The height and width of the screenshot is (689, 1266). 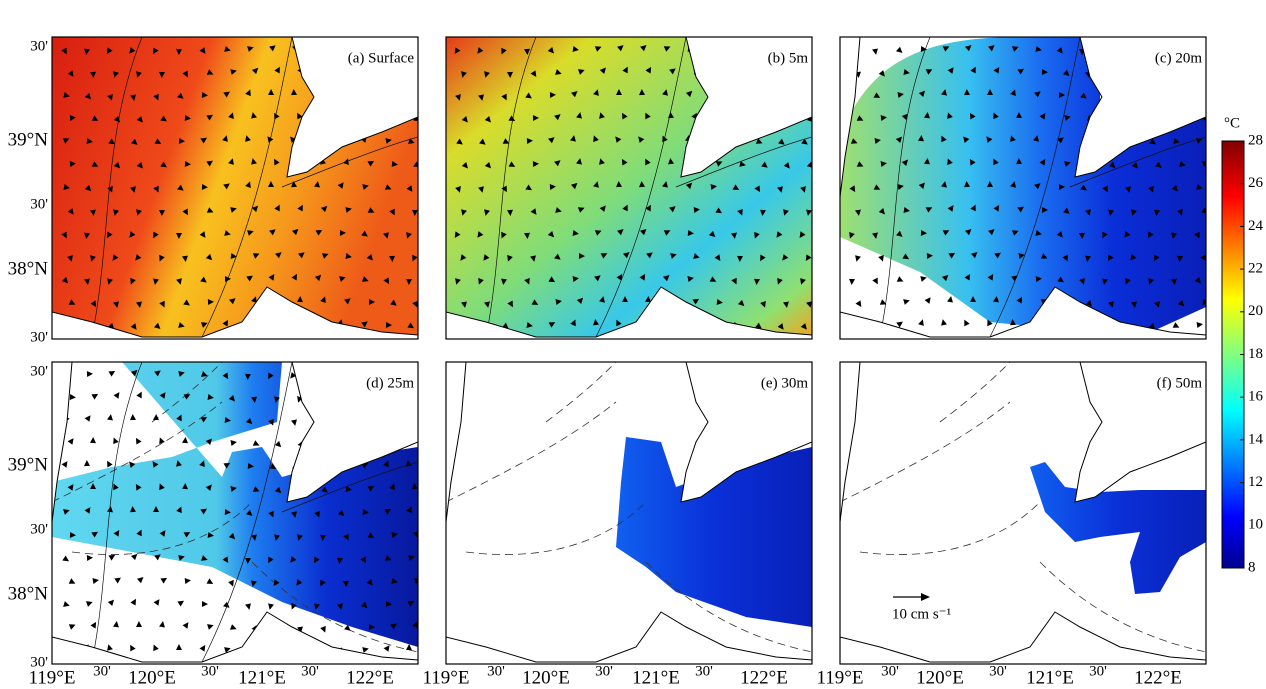 I want to click on lon-label: 30', so click(x=310, y=671).